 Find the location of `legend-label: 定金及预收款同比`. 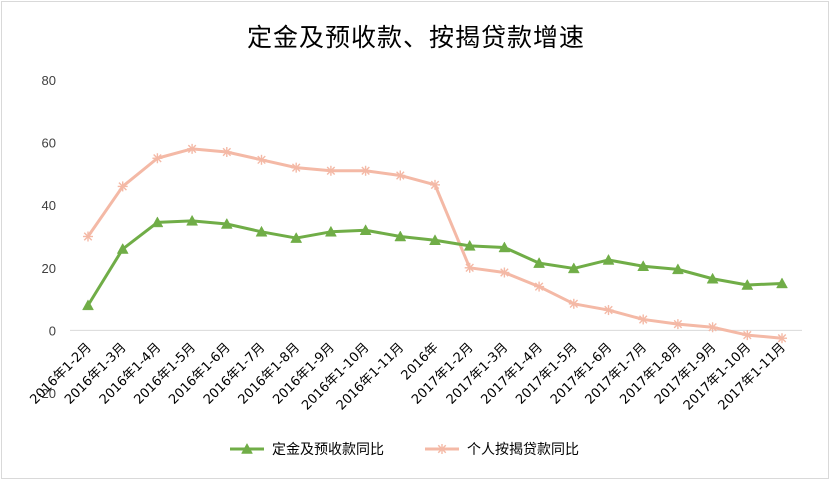

legend-label: 定金及预收款同比 is located at coordinates (328, 450).